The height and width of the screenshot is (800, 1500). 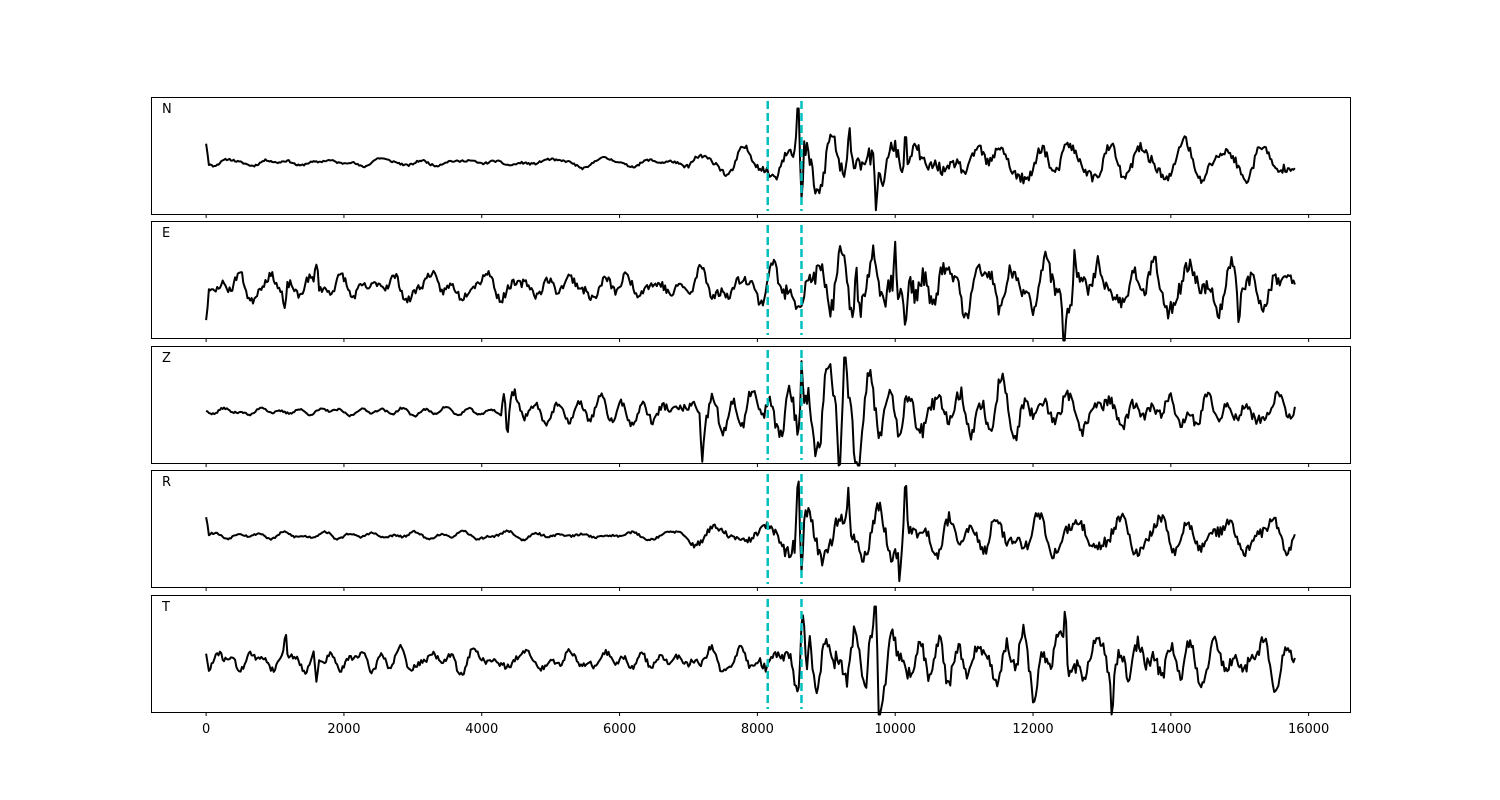 I want to click on x-tick-label: 4000, so click(x=481, y=729).